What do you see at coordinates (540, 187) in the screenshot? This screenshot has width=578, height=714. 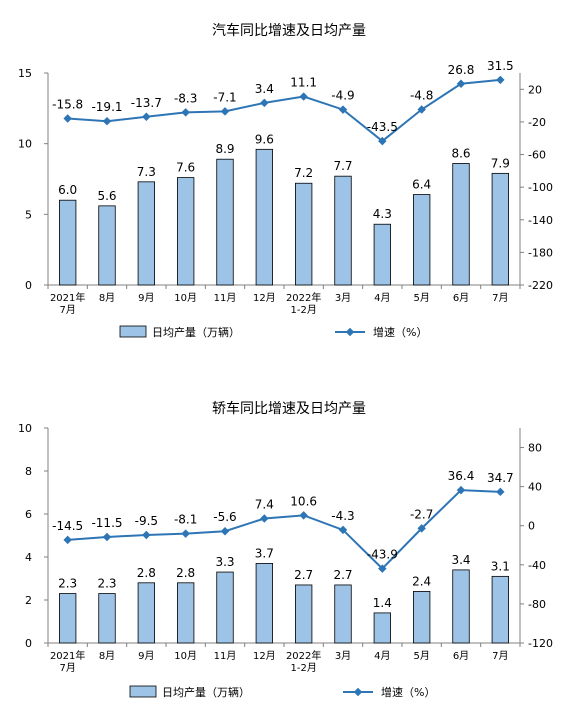 I see `right-axis-tick-label: -100` at bounding box center [540, 187].